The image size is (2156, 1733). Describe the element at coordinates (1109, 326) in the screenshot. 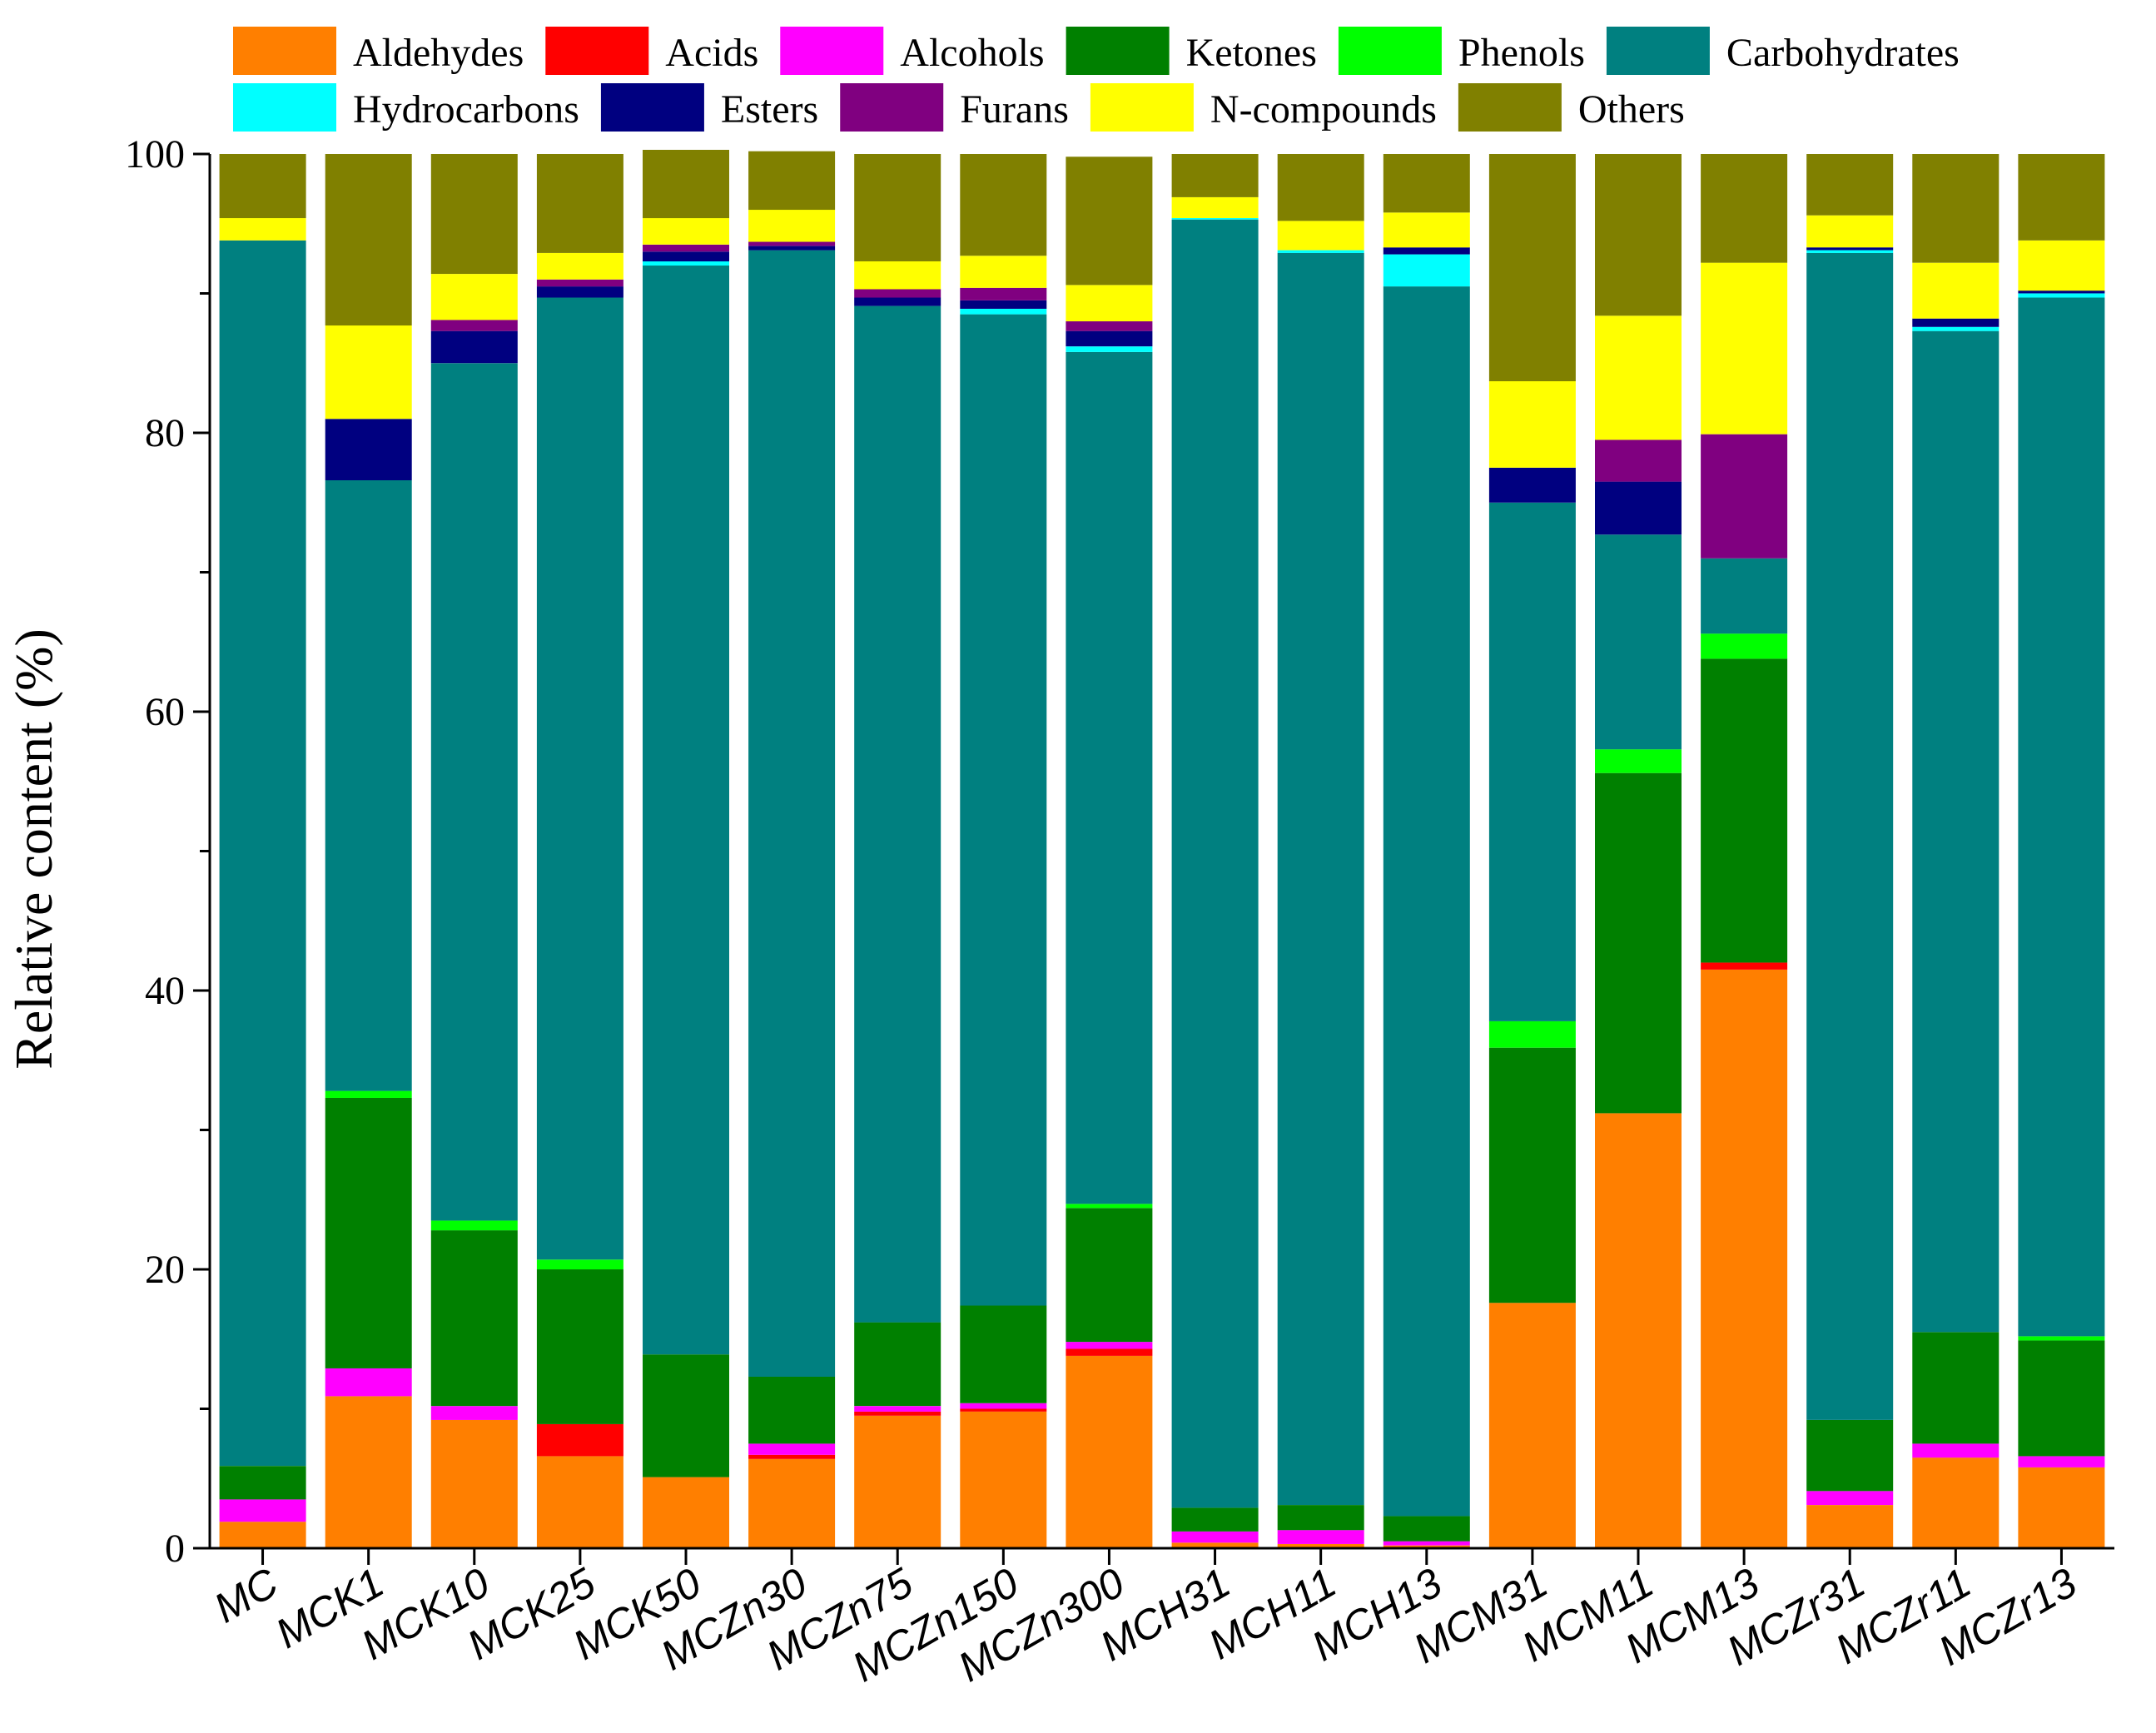

I see `bar-segment-mczn300-furans` at that location.